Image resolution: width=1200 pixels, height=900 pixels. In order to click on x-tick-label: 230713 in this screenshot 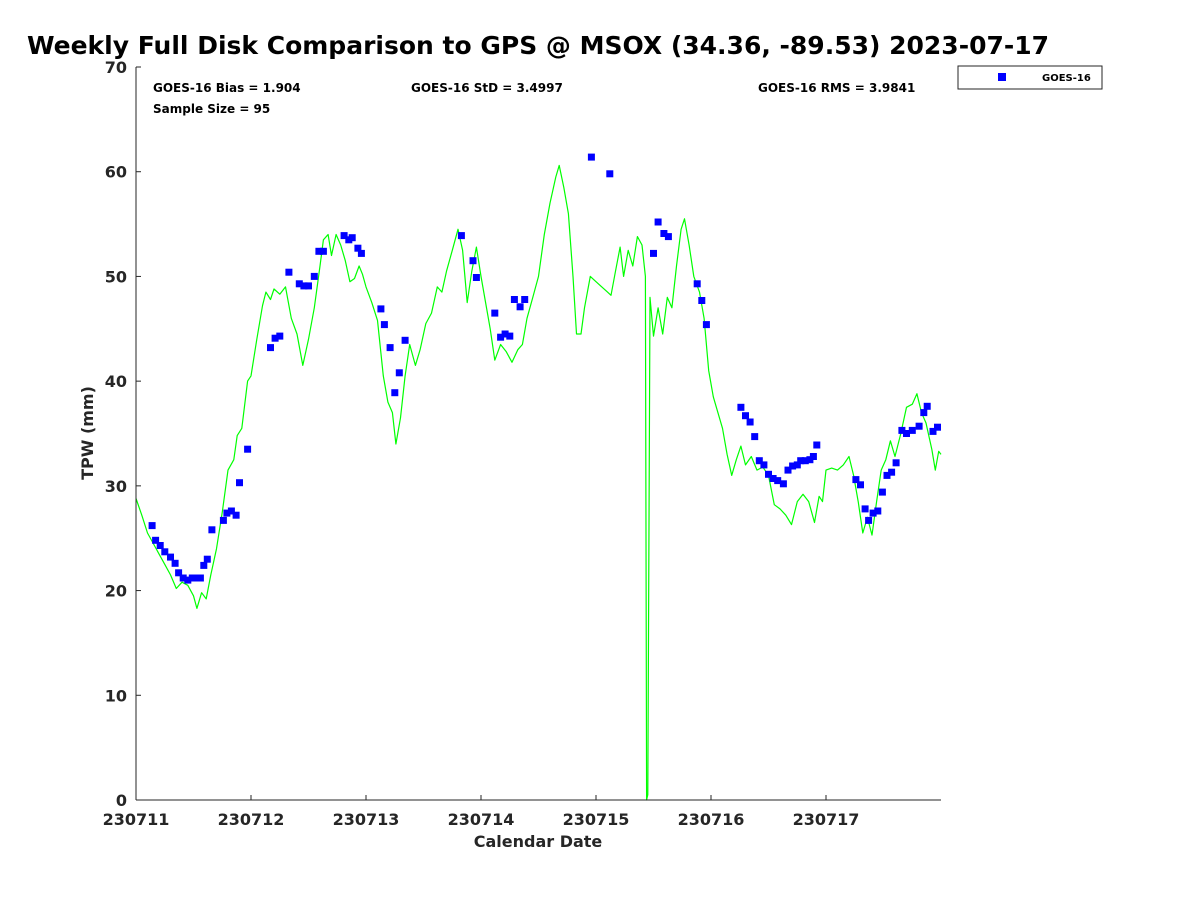, I will do `click(366, 819)`.